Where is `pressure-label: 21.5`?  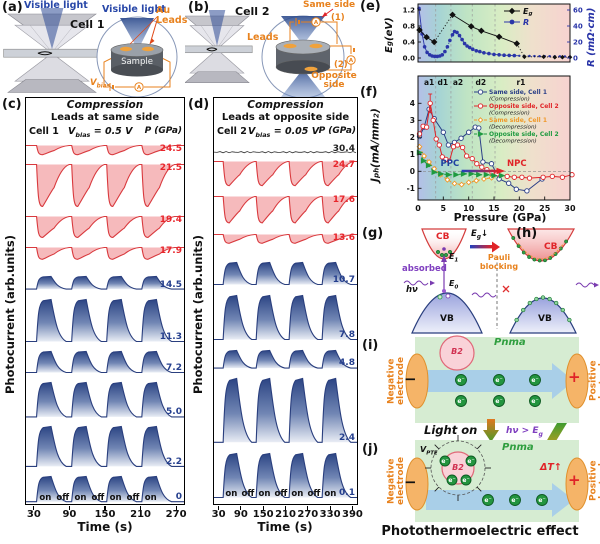
pressure-label: 21.5 is located at coordinates (170, 168).